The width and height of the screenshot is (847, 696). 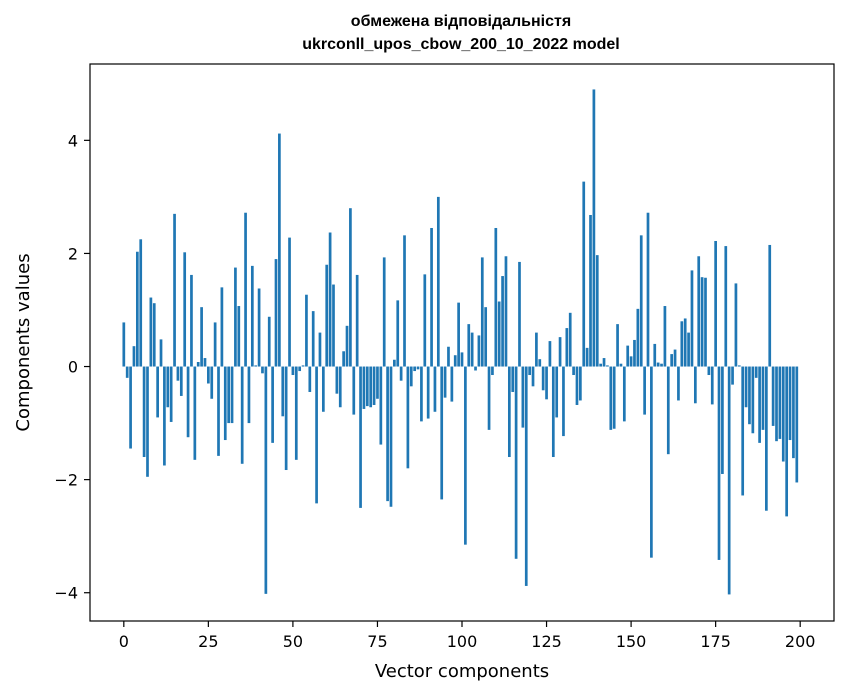 I want to click on y-axis-ticks: −4 −2 0 2 4, so click(x=72, y=367).